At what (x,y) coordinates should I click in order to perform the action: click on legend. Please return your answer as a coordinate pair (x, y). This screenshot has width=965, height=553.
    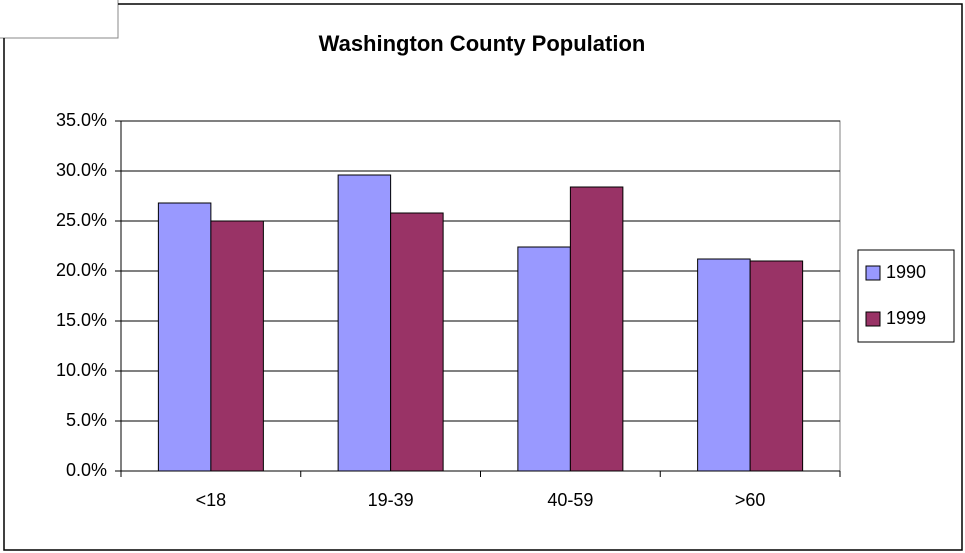
    Looking at the image, I should click on (906, 296).